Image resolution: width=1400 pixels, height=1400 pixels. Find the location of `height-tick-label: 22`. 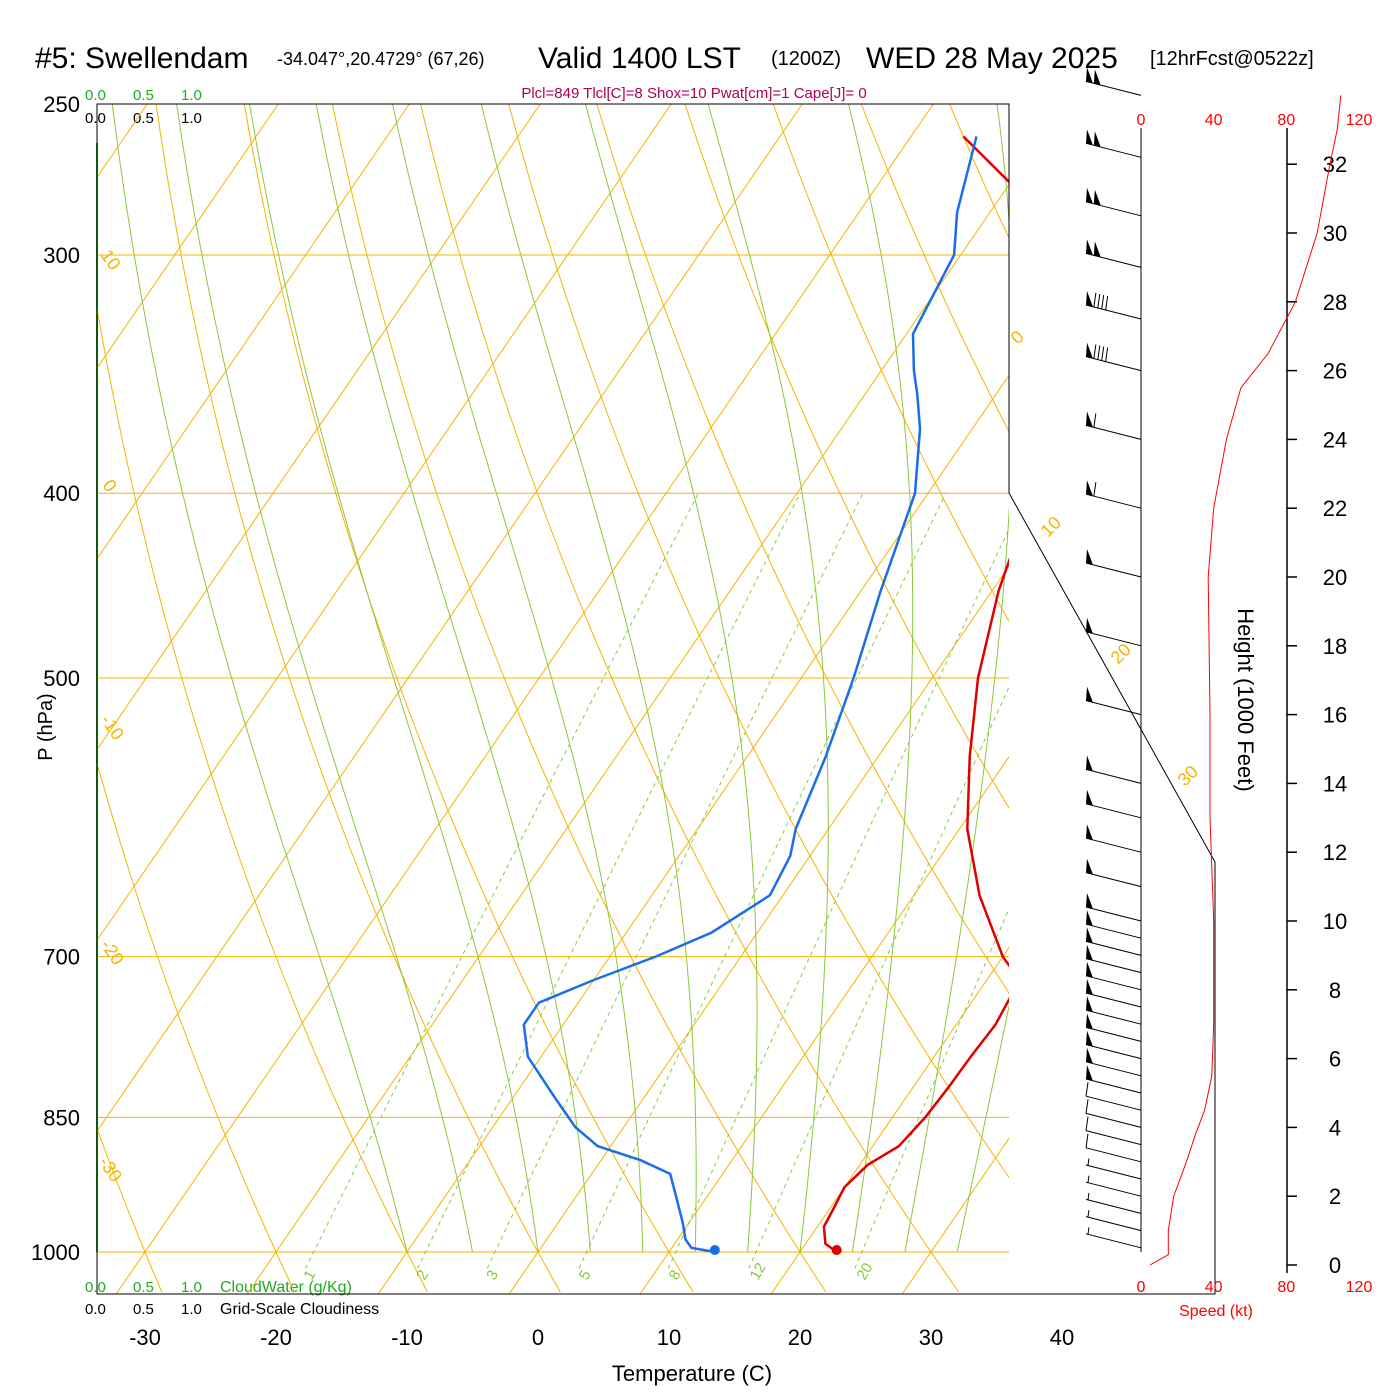

height-tick-label: 22 is located at coordinates (1335, 508).